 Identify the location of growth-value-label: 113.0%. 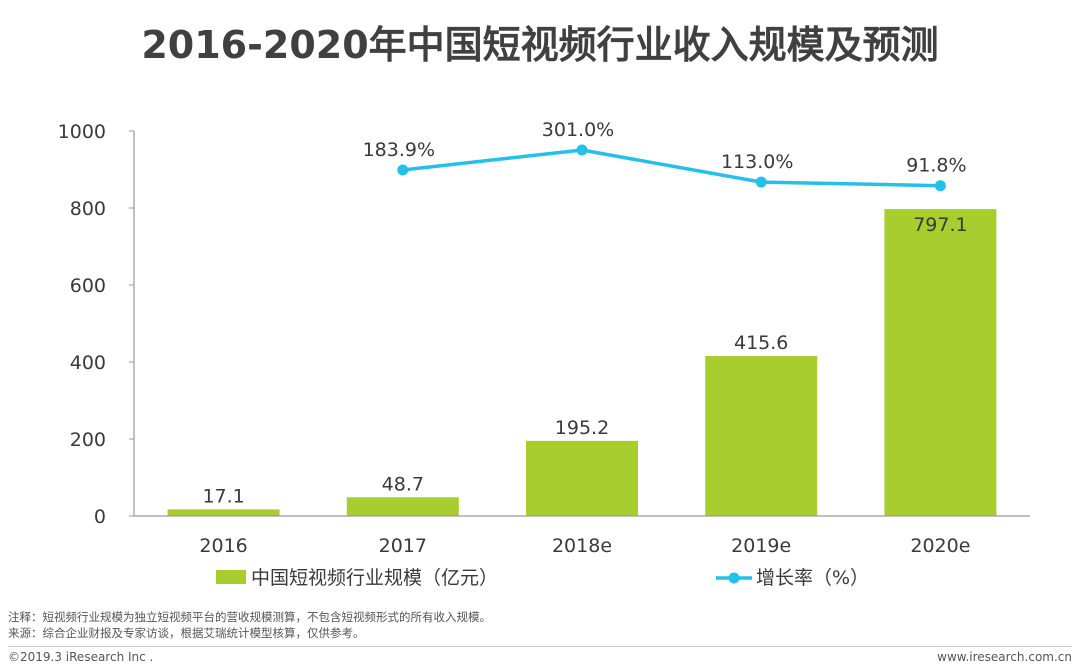
(757, 162).